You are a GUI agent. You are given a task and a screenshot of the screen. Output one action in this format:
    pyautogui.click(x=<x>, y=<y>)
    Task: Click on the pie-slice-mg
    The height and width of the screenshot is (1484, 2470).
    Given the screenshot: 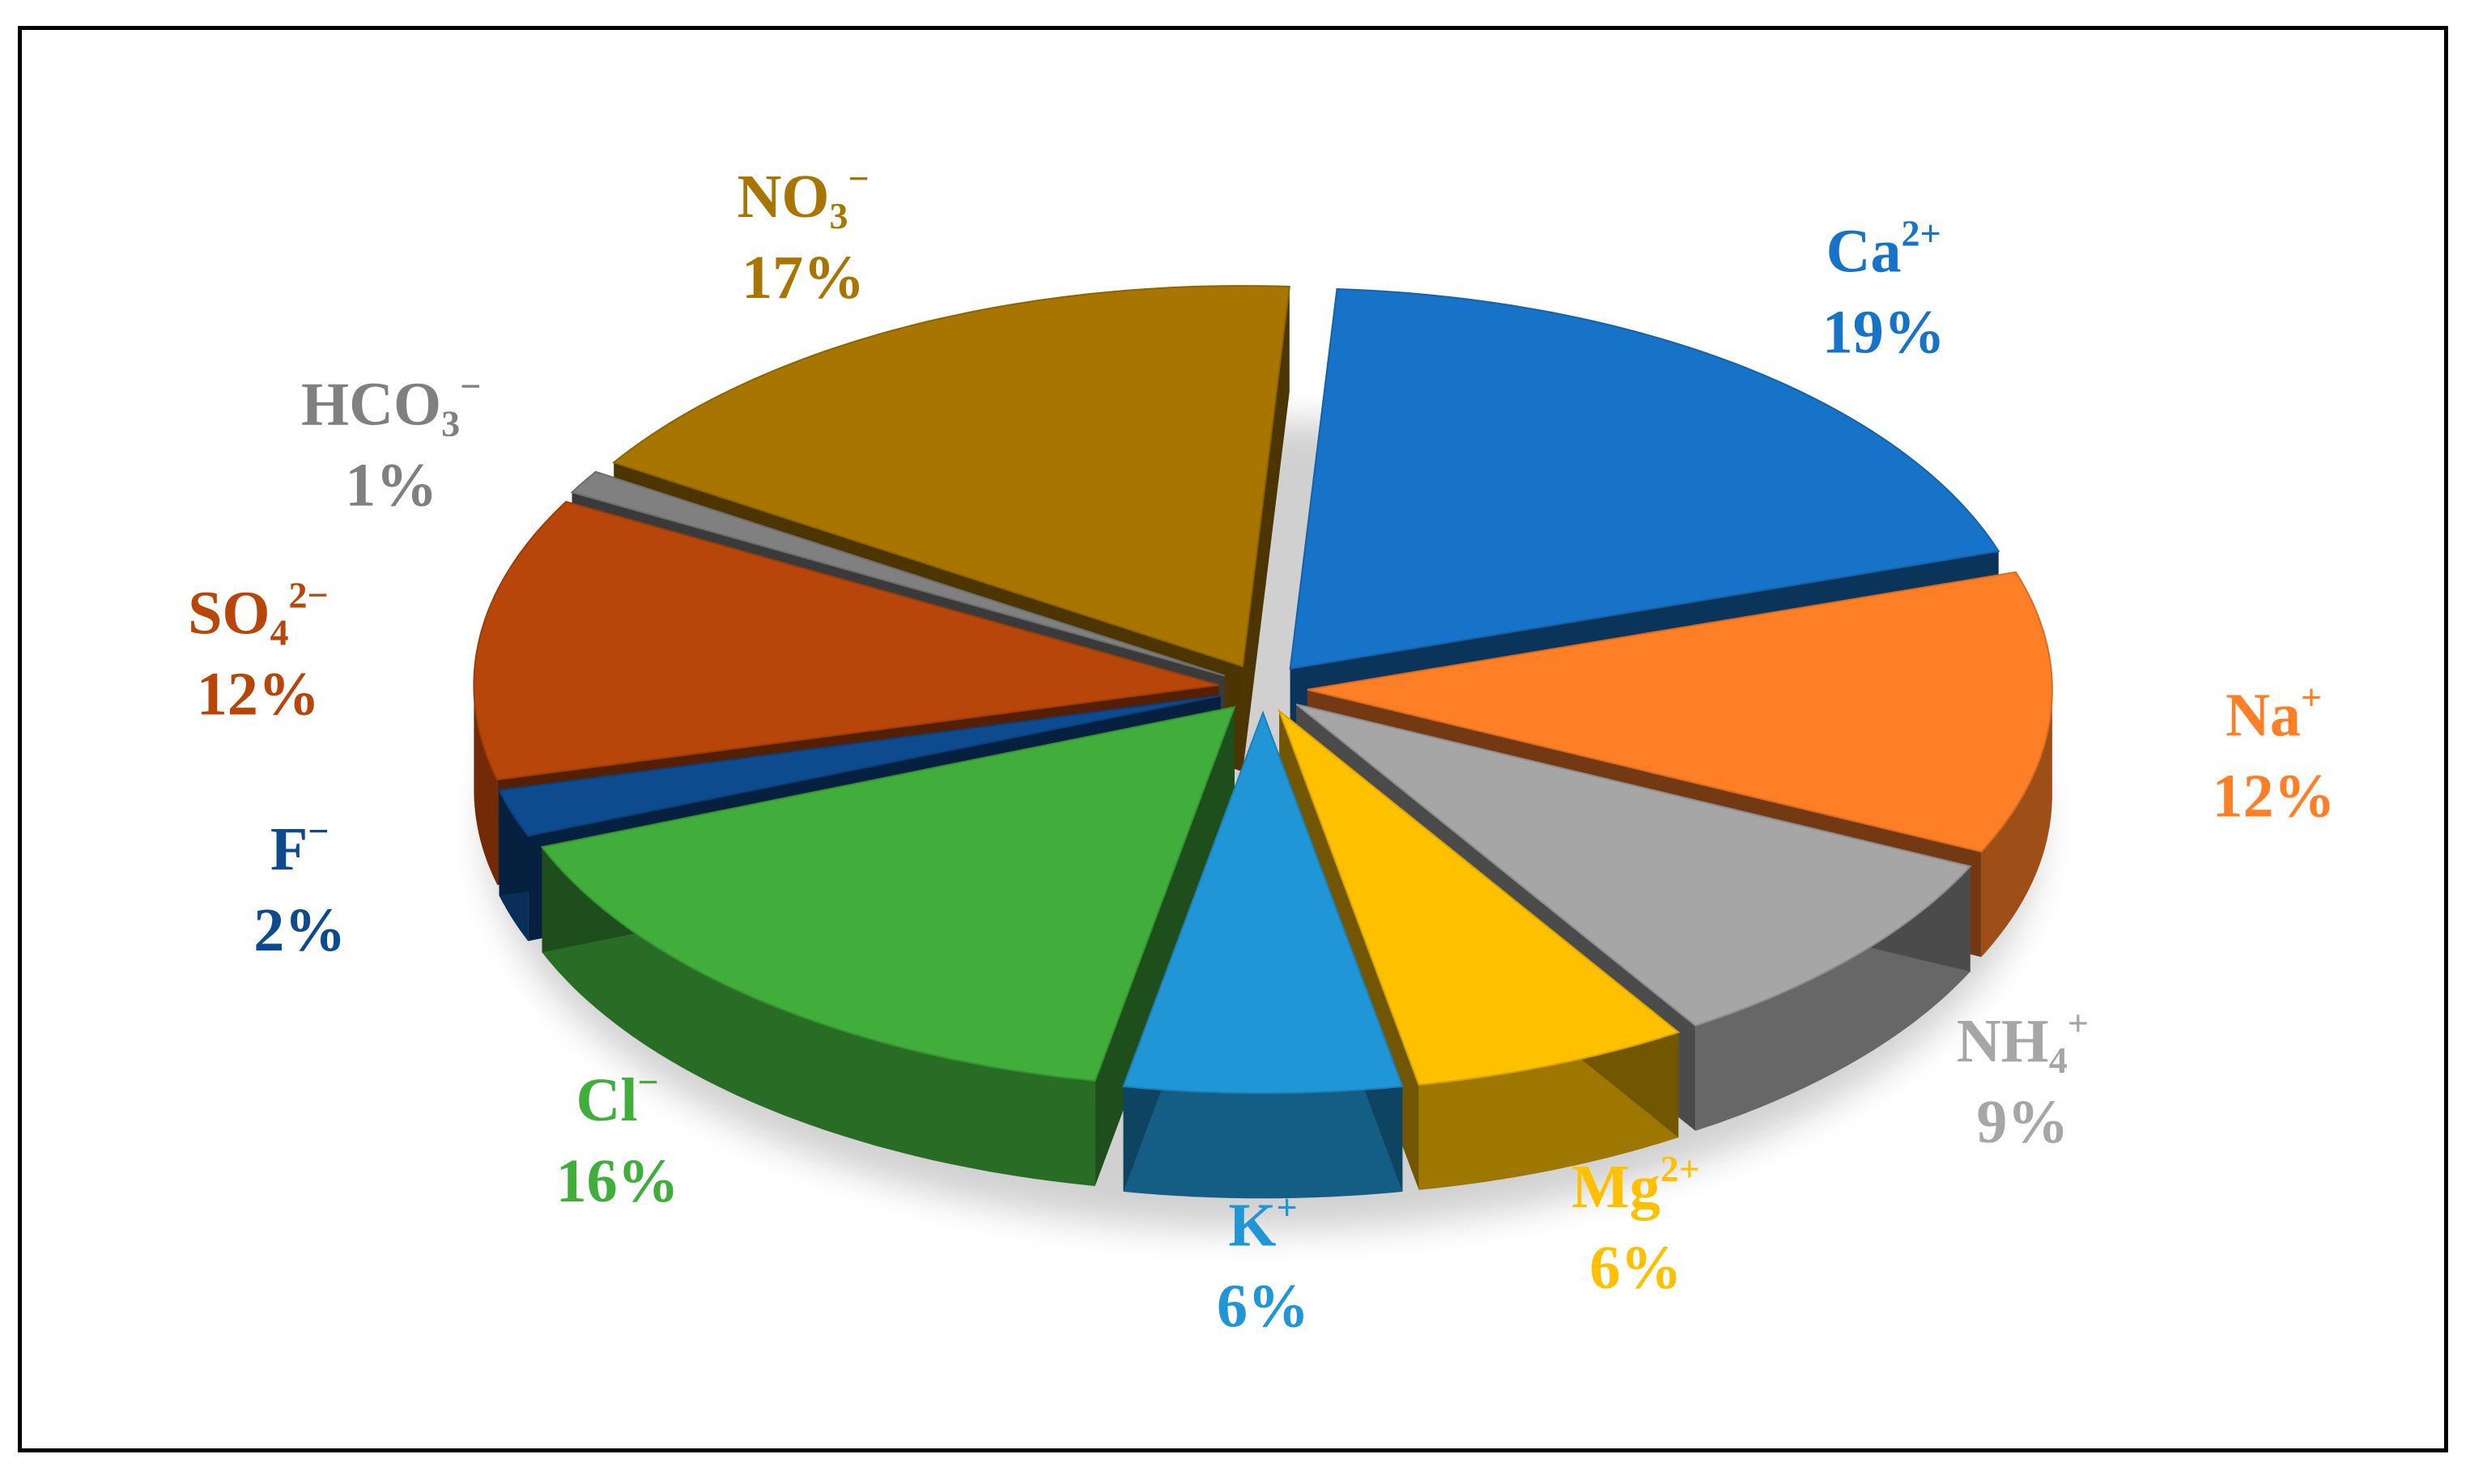 What is the action you would take?
    pyautogui.click(x=1479, y=897)
    